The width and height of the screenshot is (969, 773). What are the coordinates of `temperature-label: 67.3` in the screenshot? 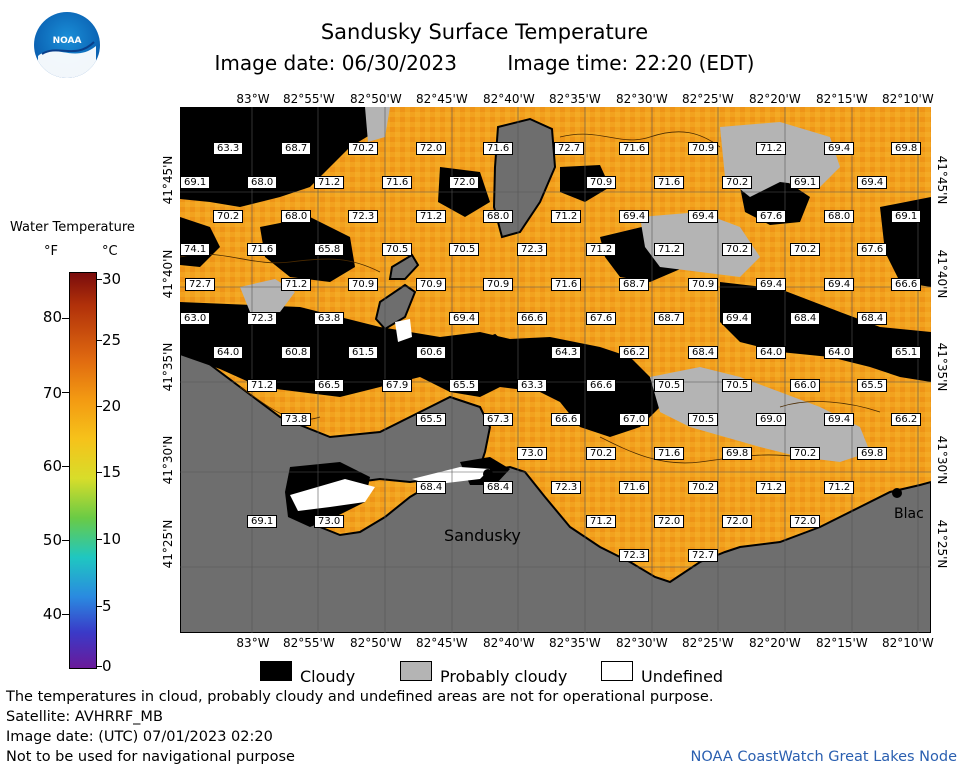 It's located at (498, 419).